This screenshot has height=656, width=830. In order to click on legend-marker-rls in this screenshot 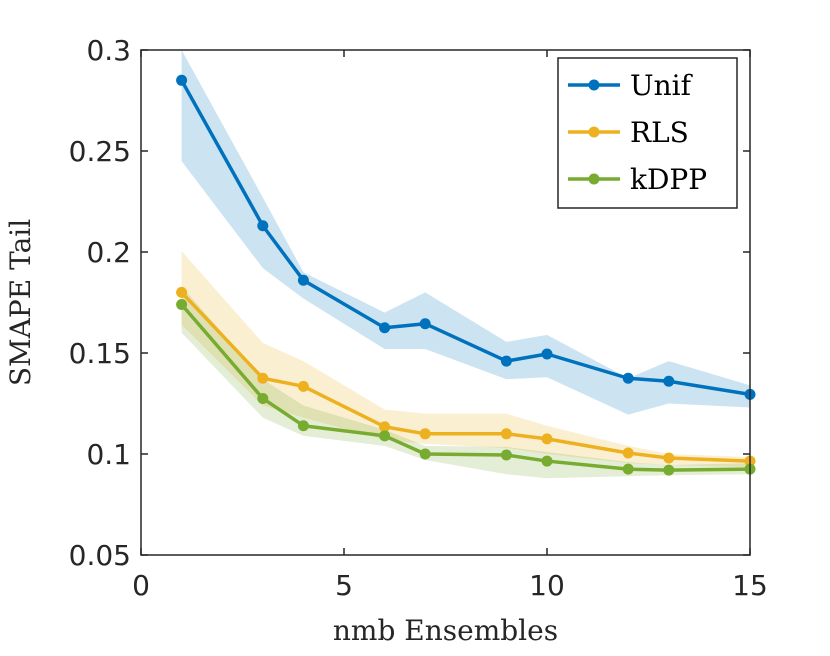, I will do `click(594, 132)`.